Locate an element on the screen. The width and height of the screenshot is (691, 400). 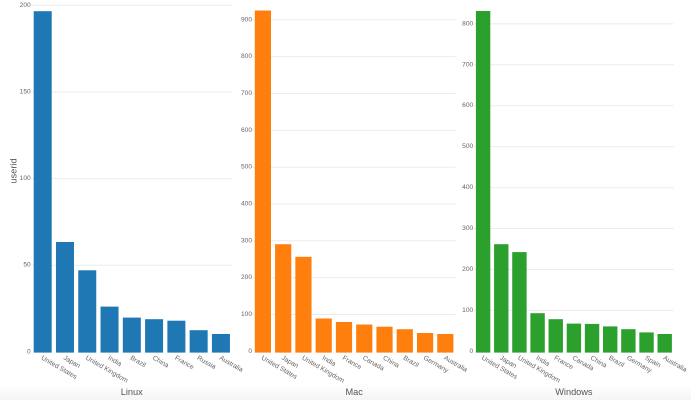
svg-text: 50 is located at coordinates (27, 265).